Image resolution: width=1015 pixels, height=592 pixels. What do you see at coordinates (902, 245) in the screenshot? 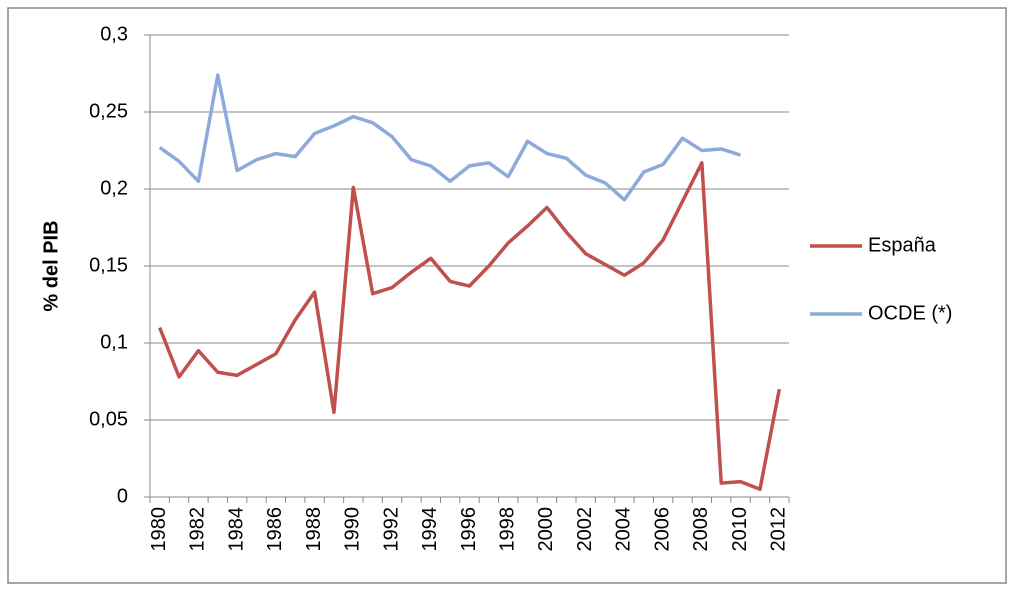
I see `legend-label: España` at bounding box center [902, 245].